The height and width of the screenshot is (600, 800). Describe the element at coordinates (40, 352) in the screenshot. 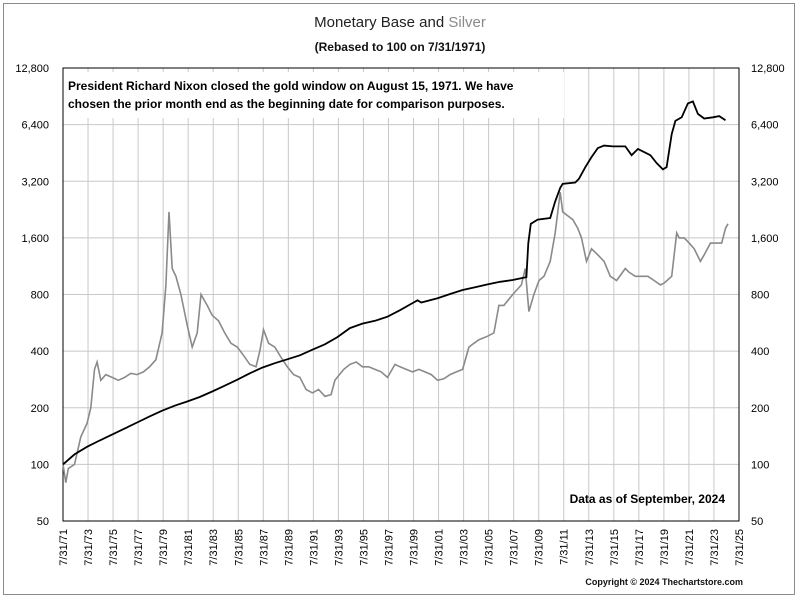

I see `y-tick-label-left: 400` at that location.